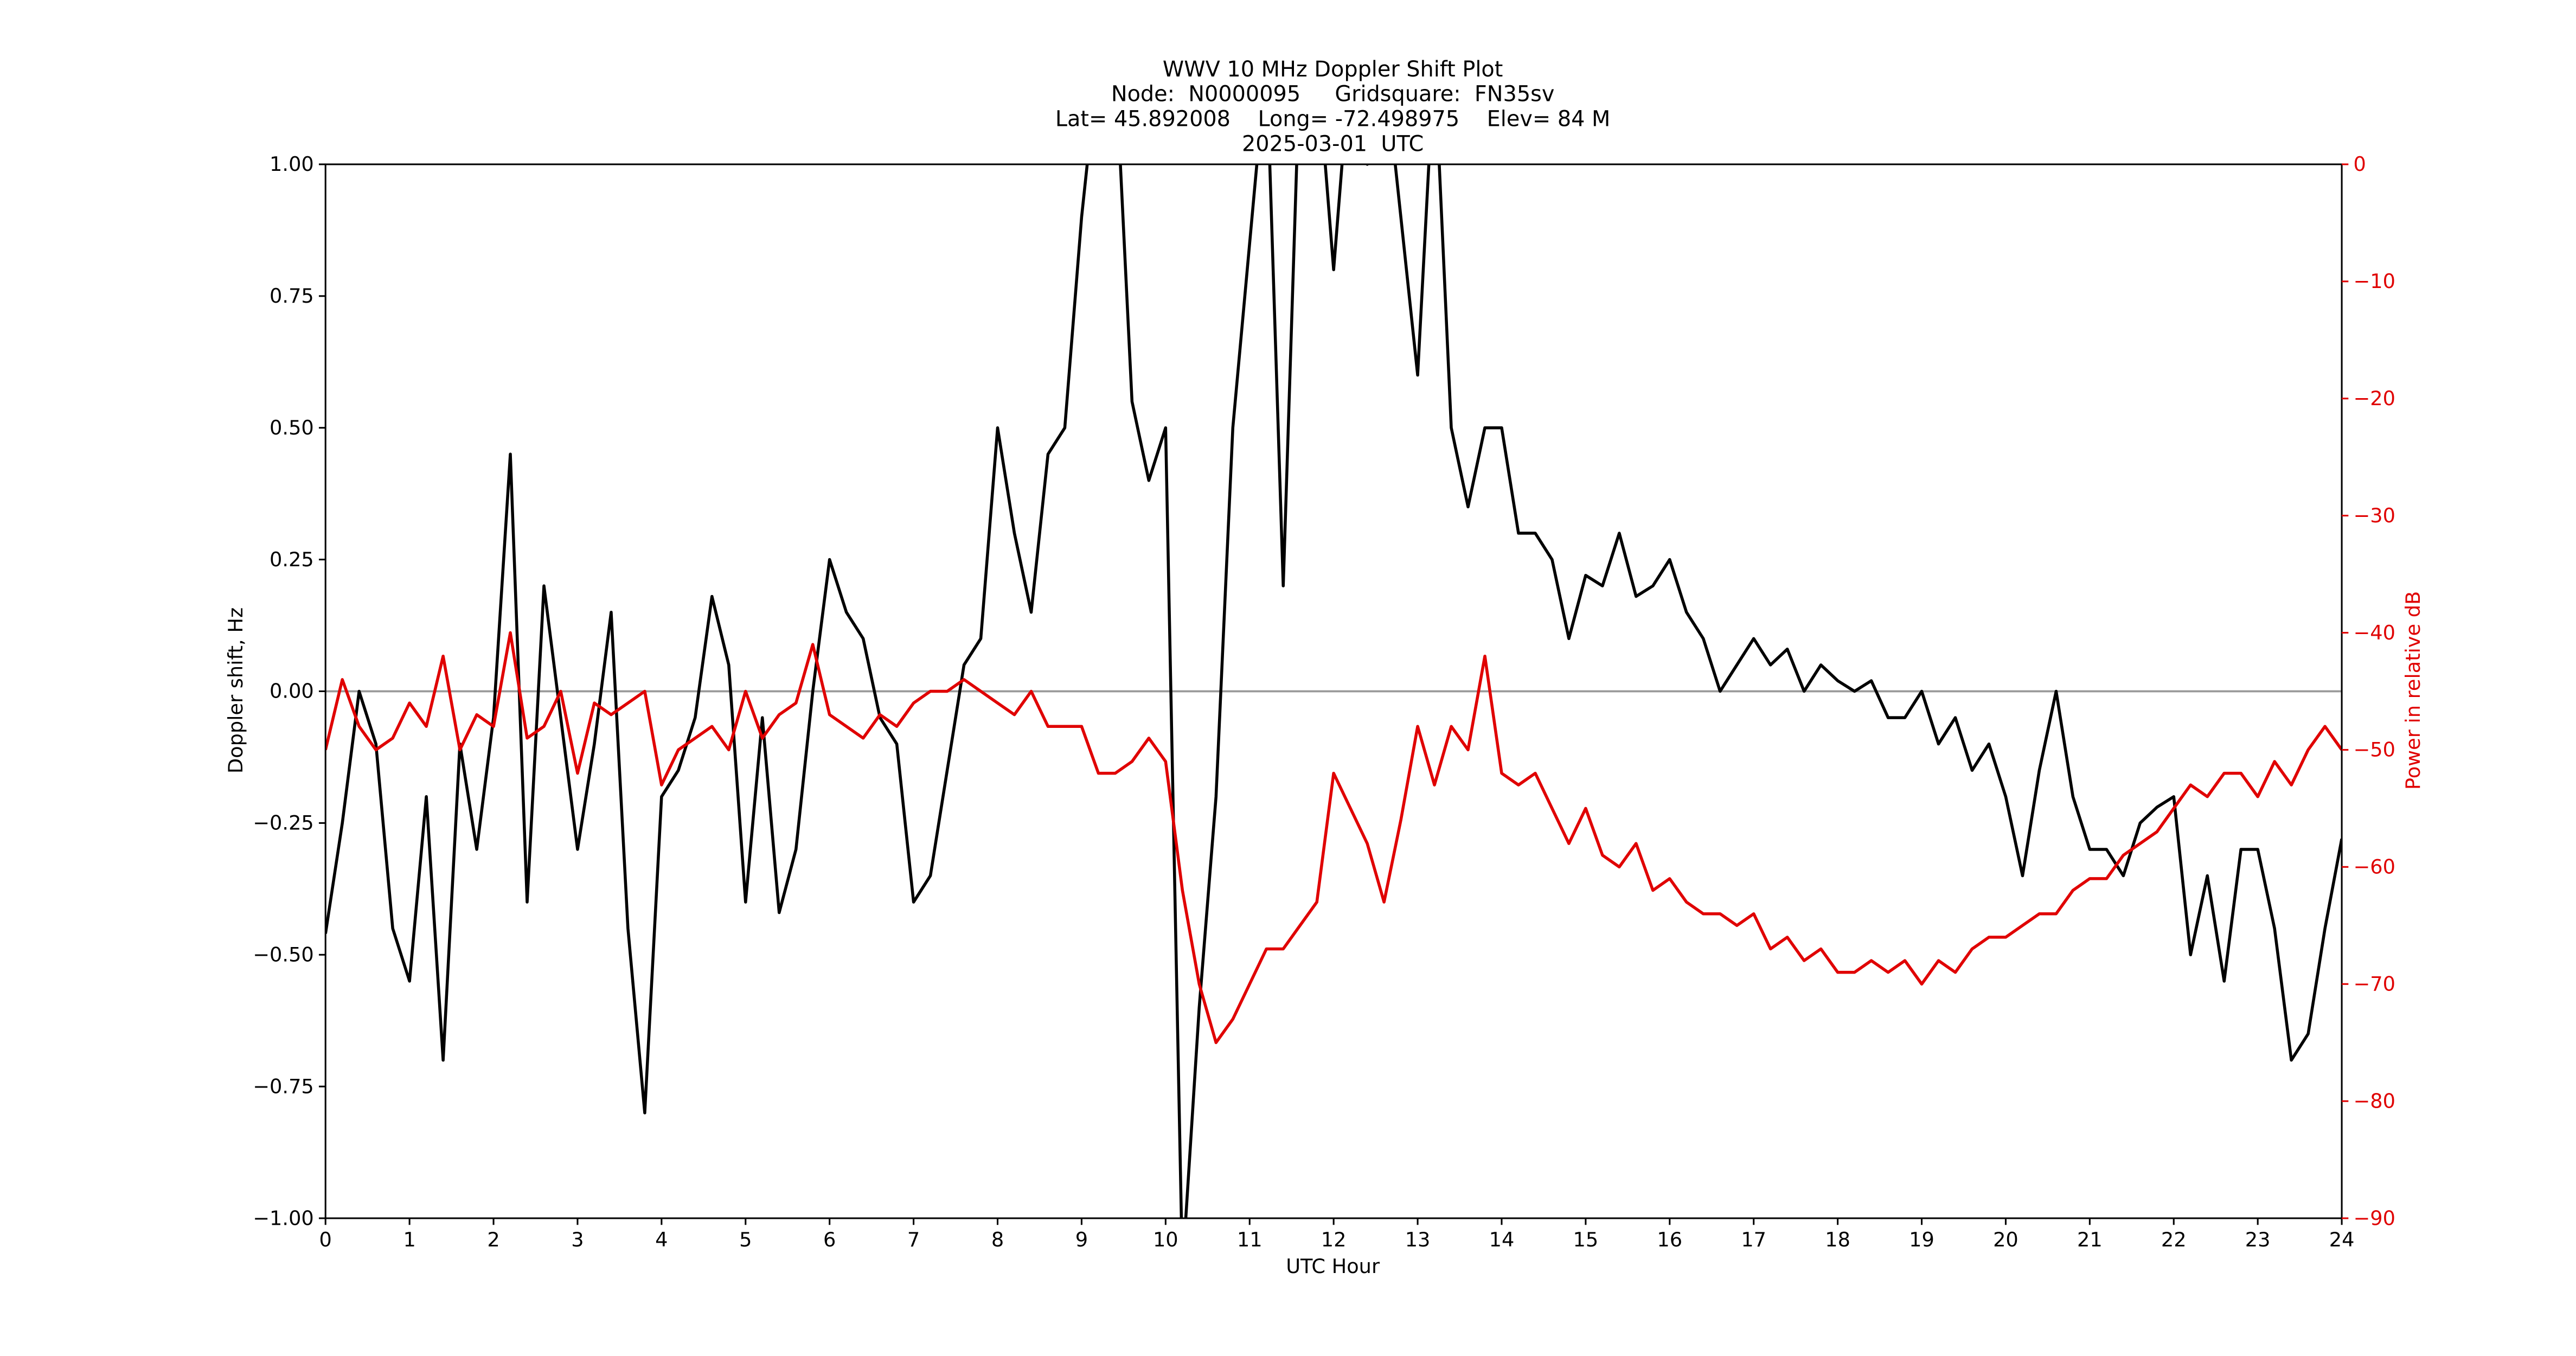 This screenshot has width=2576, height=1356. I want to click on x-tick-label: 22, so click(2174, 1239).